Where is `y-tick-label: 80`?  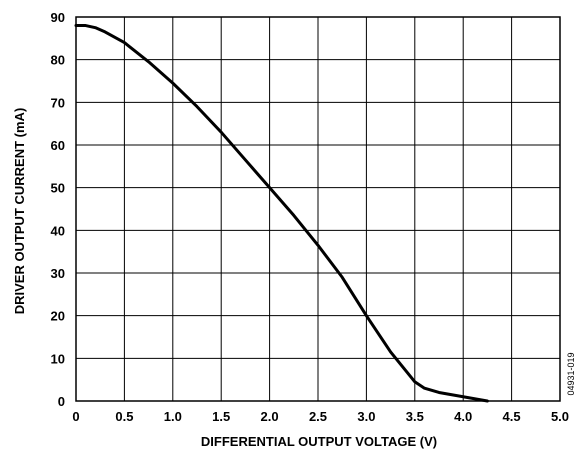
y-tick-label: 80 is located at coordinates (58, 60).